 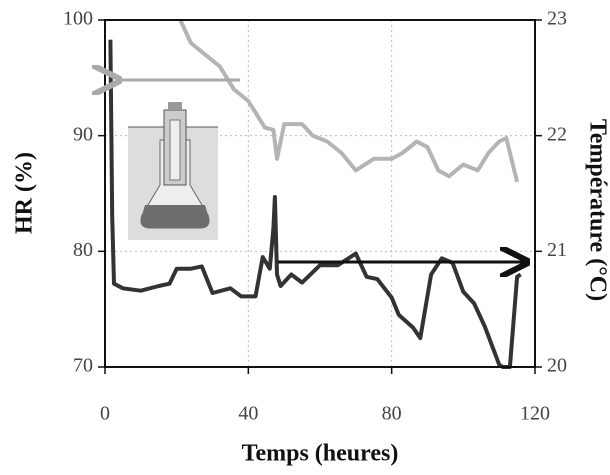 What do you see at coordinates (557, 19) in the screenshot?
I see `y2-tick-label: 23` at bounding box center [557, 19].